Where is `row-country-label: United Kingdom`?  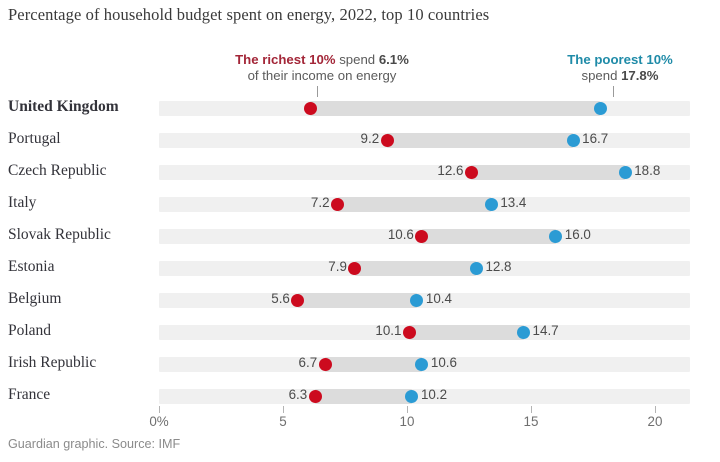 row-country-label: United Kingdom is located at coordinates (63, 106).